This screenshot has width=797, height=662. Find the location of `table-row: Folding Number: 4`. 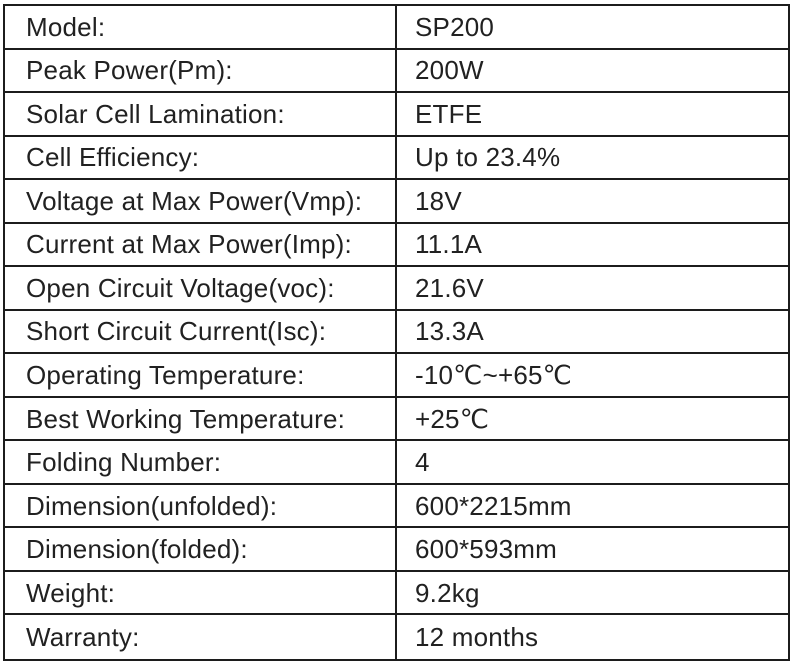

table-row: Folding Number: 4 is located at coordinates (396, 463).